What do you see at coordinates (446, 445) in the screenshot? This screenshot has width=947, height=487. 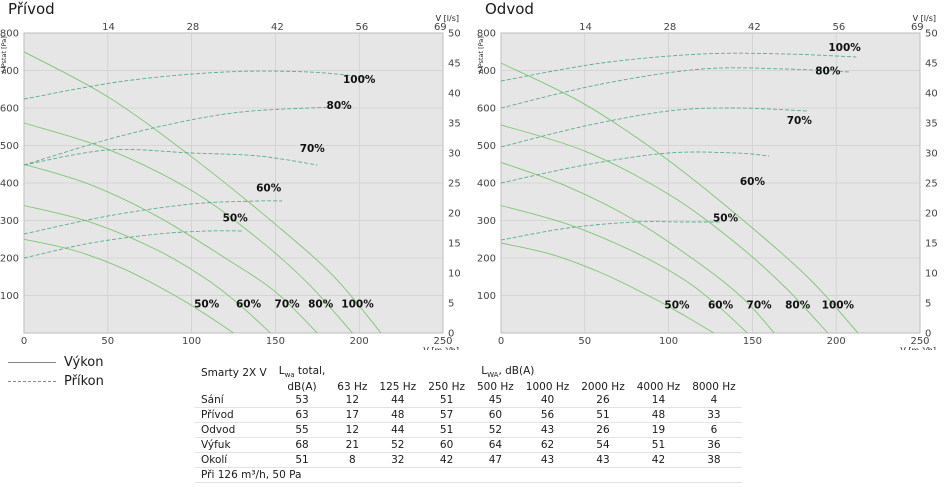 I see `table-cell: 60` at bounding box center [446, 445].